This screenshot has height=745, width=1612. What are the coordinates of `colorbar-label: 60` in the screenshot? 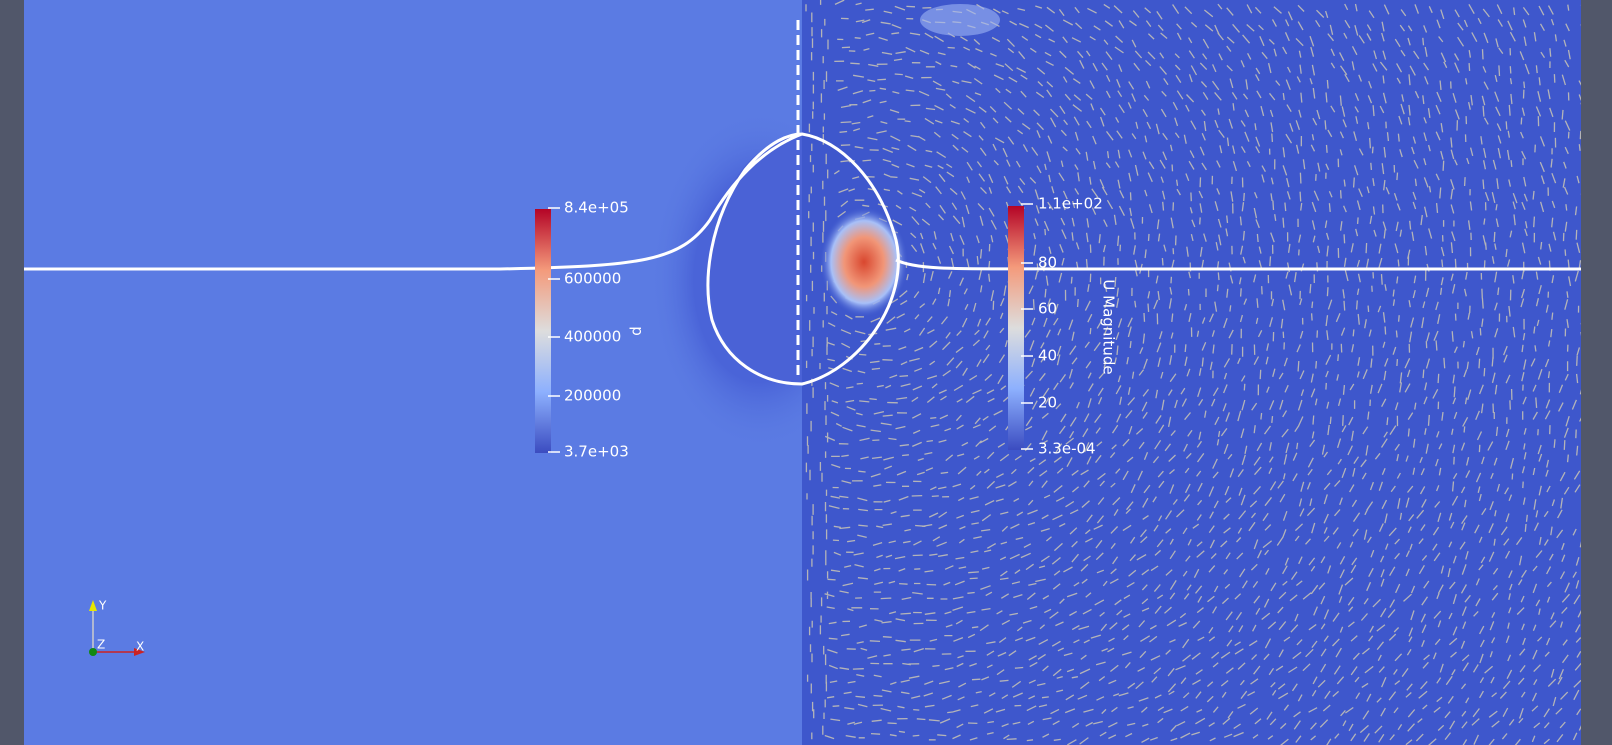 It's located at (1047, 309).